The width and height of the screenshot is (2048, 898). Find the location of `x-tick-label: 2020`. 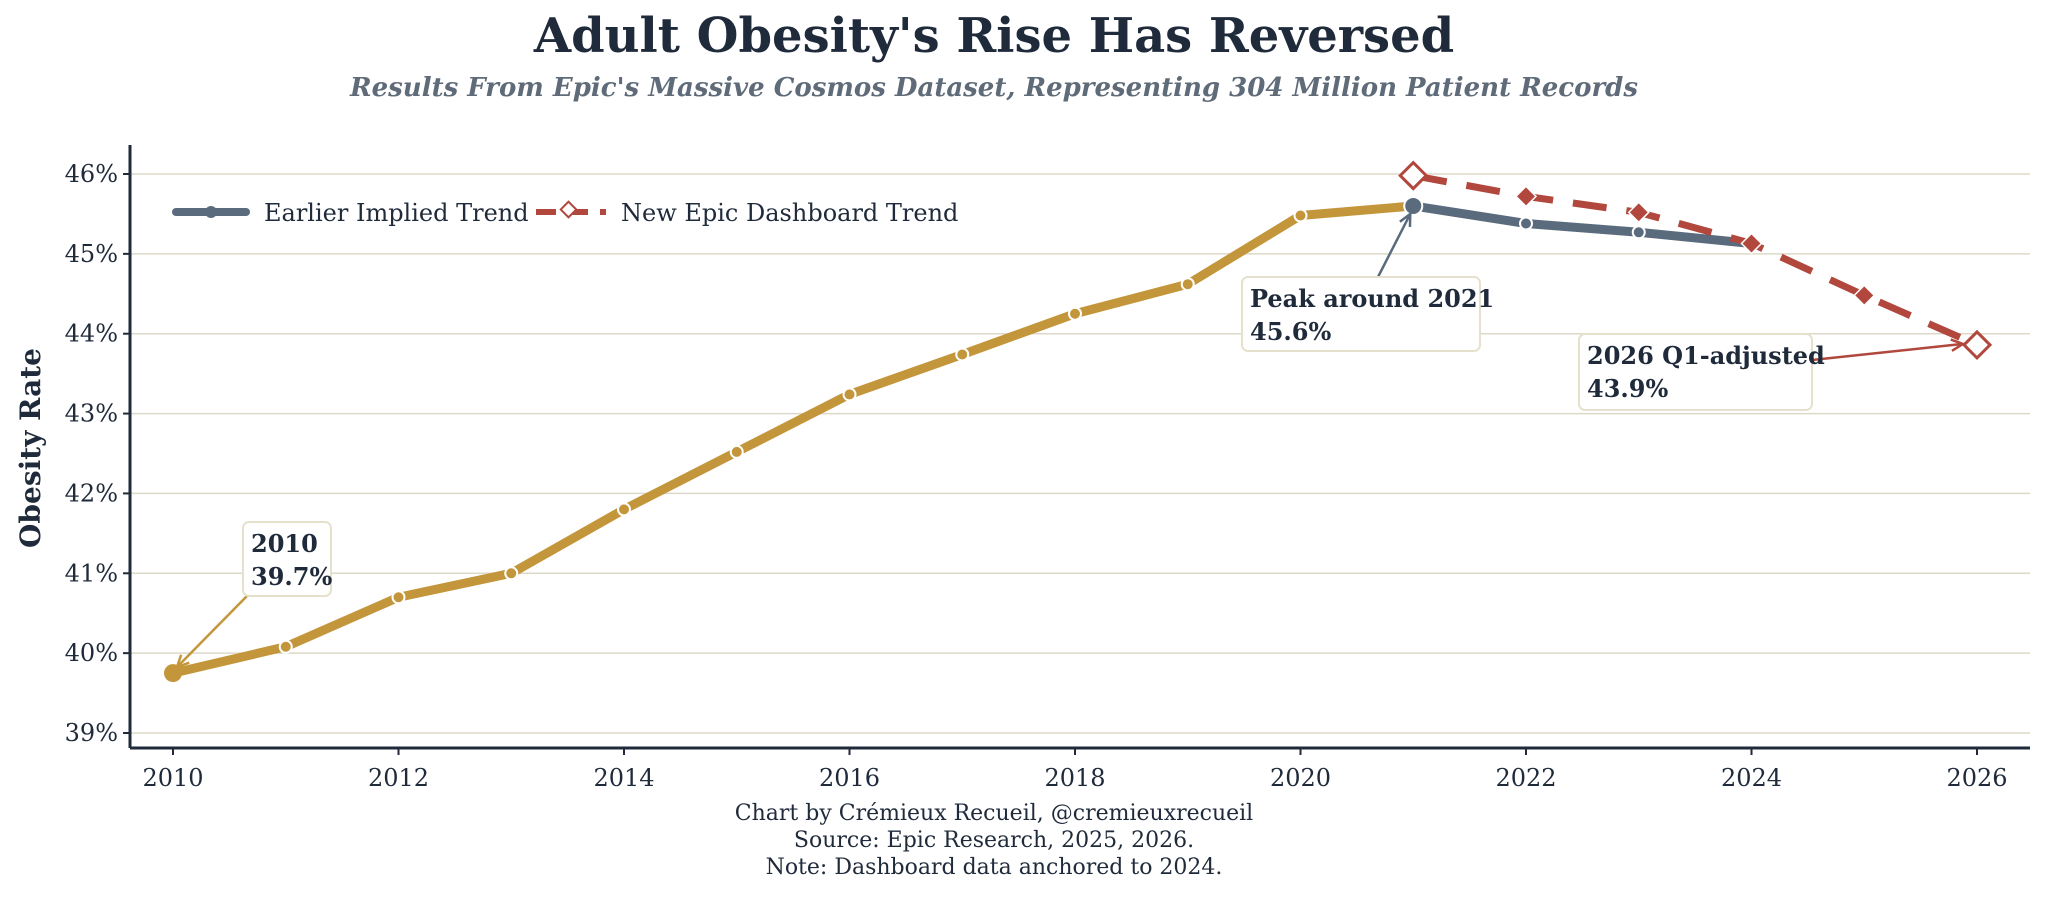

x-tick-label: 2020 is located at coordinates (1300, 778).